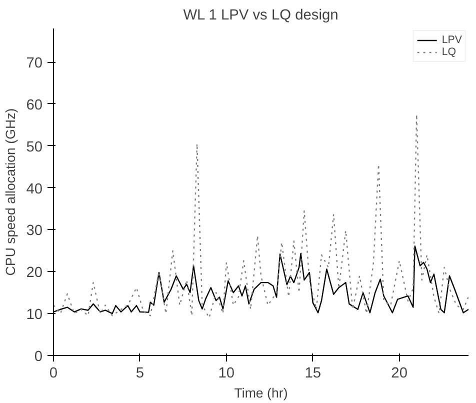  Describe the element at coordinates (34, 64) in the screenshot. I see `y-tick-label: 70` at that location.